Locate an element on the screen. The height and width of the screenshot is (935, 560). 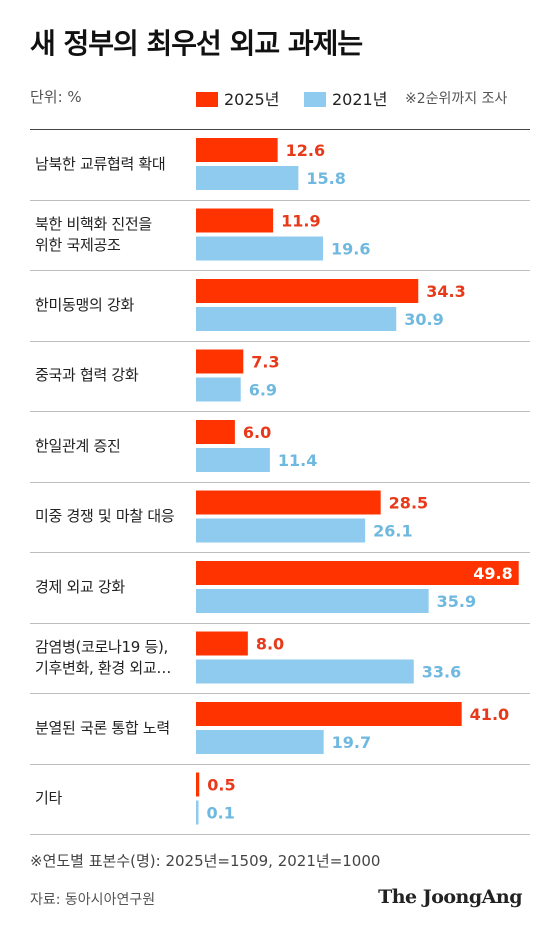
legend-item-2025: 2025년 is located at coordinates (237, 98).